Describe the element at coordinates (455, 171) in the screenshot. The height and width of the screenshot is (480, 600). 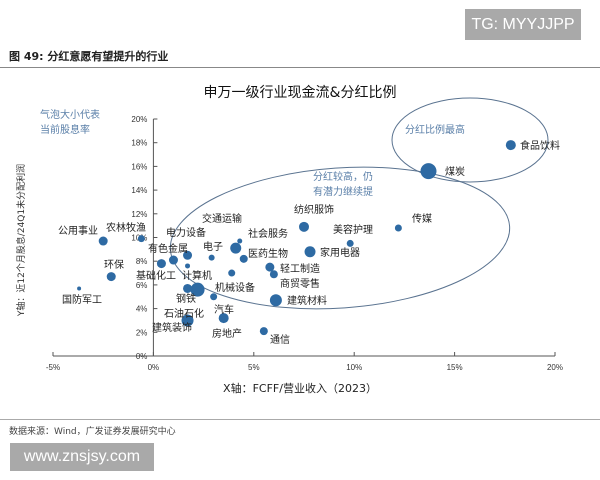
I see `point-label: 煤炭` at that location.